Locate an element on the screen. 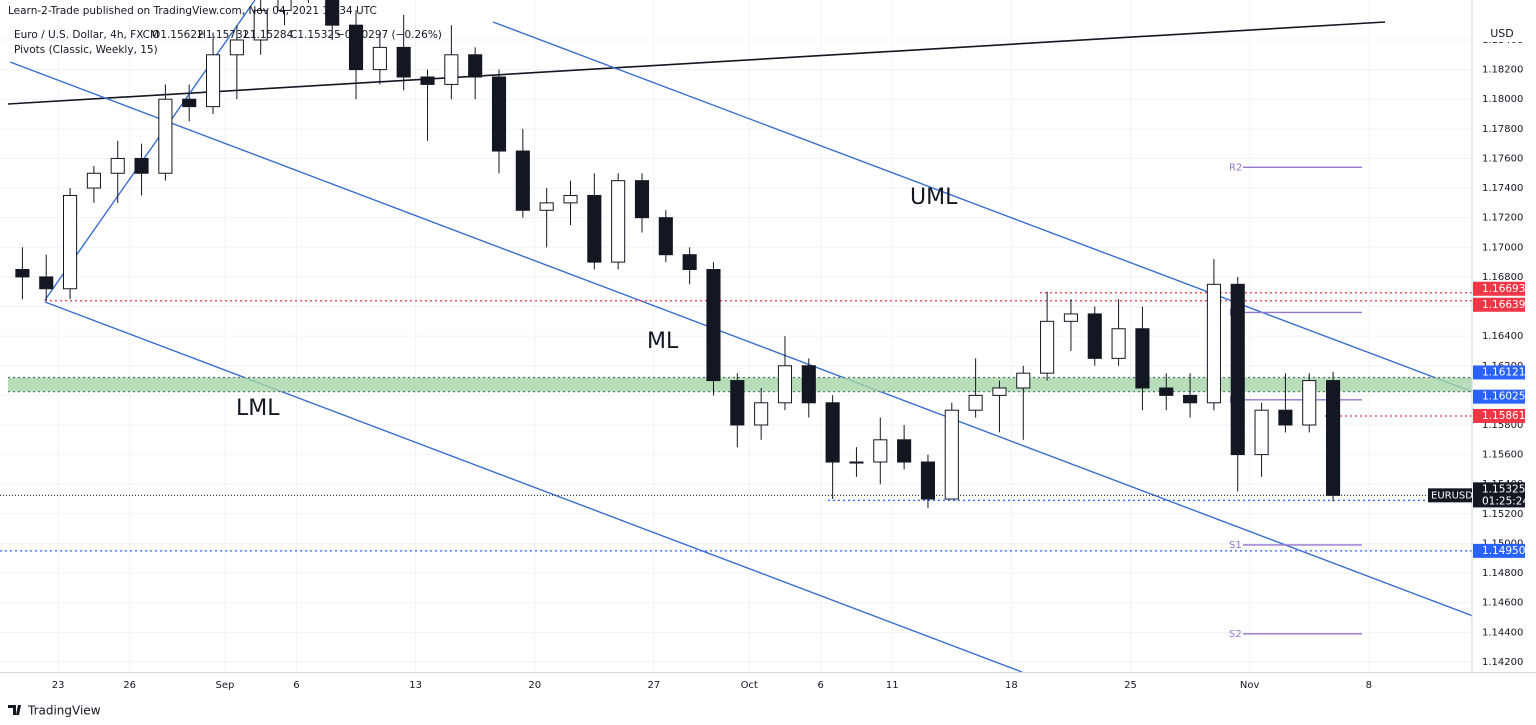 Image resolution: width=1536 pixels, height=725 pixels. price-tag-label: 1.14950 is located at coordinates (1503, 551).